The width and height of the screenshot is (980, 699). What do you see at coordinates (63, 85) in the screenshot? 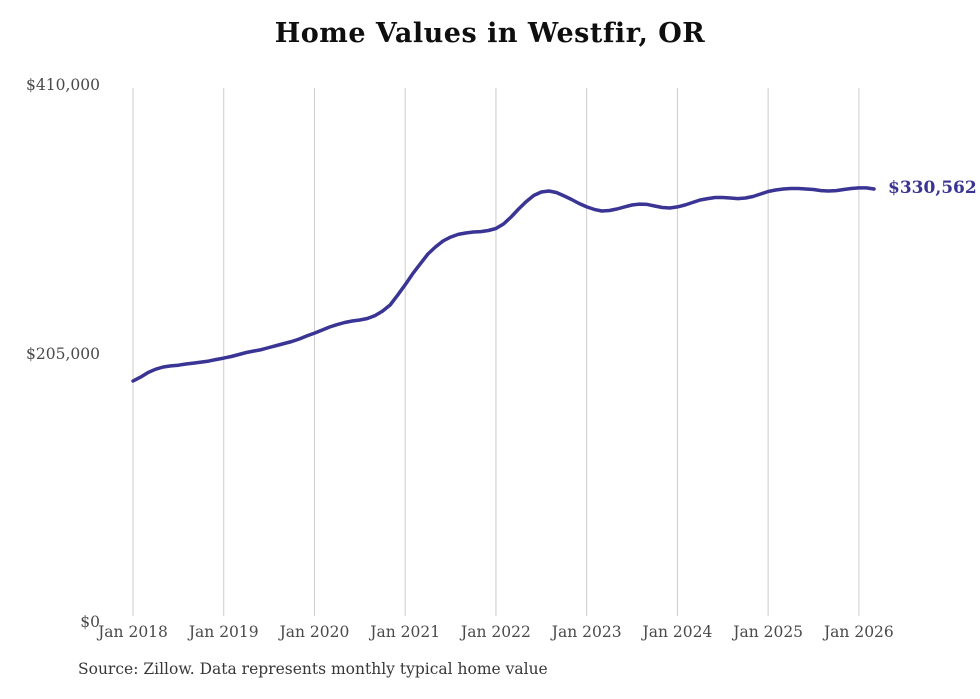
I see `y-axis-tick-label: $410,000` at bounding box center [63, 85].